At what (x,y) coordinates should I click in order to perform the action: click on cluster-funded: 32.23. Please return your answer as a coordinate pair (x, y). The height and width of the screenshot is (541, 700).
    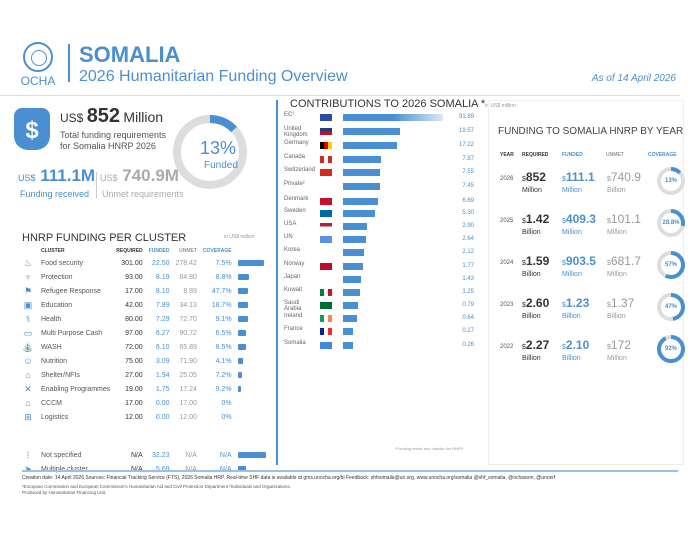
    Looking at the image, I should click on (160, 455).